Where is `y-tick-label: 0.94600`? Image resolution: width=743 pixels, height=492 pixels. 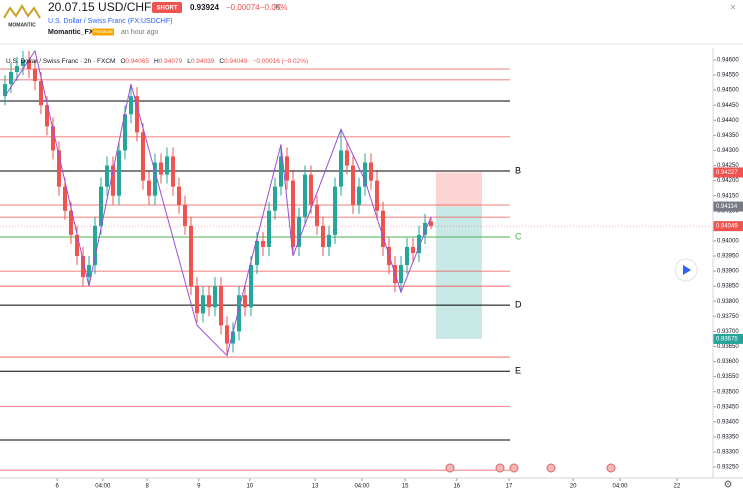 y-tick-label: 0.94600 is located at coordinates (728, 61).